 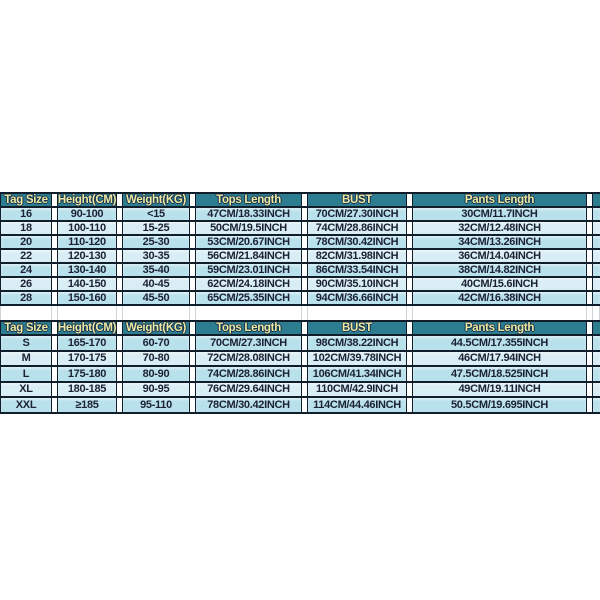 I want to click on cell-bust: 114CM/44.46INCH, so click(x=357, y=405).